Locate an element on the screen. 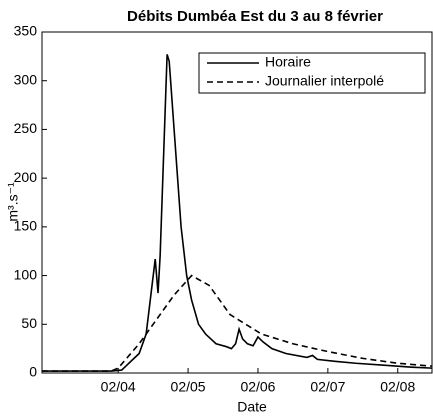 The image size is (433, 417). x-tick-label: 02/08 is located at coordinates (397, 387).